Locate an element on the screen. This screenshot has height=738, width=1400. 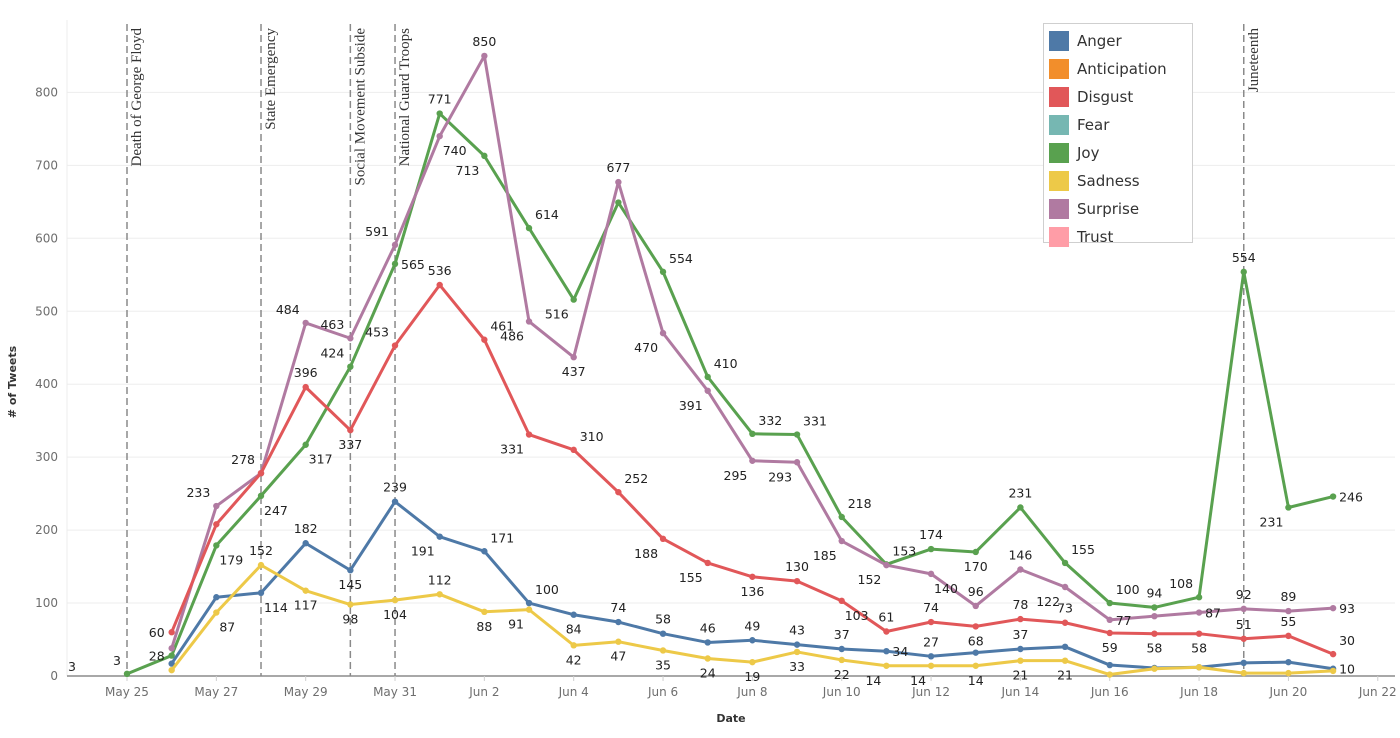
data-label: 93 is located at coordinates (1347, 608).